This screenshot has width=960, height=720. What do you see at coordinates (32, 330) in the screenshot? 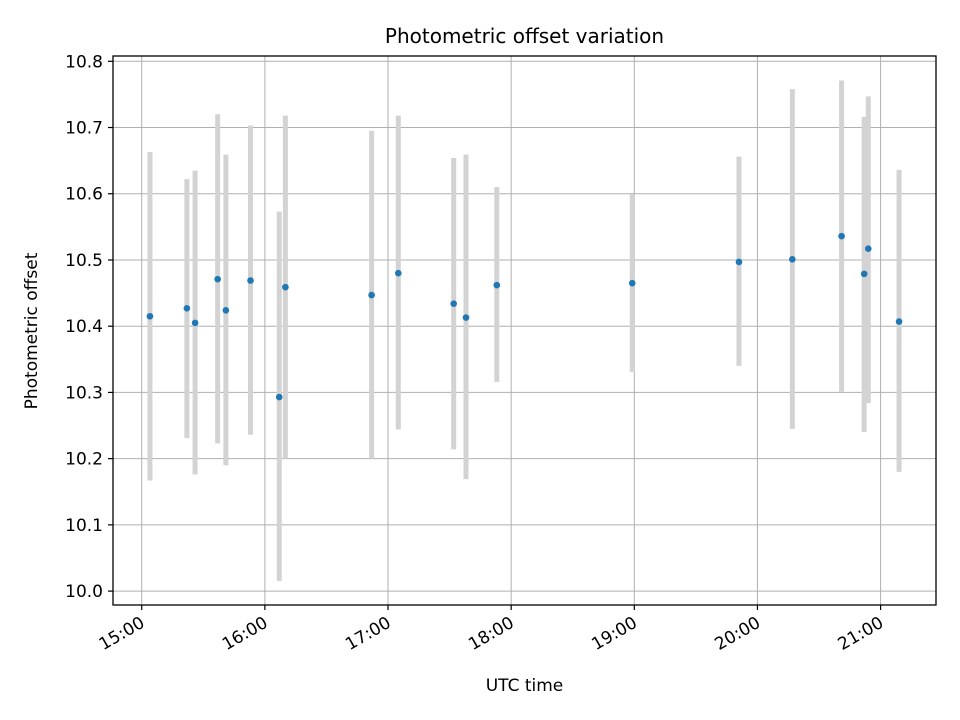
I see `y-axis-title: Photometric offset` at bounding box center [32, 330].